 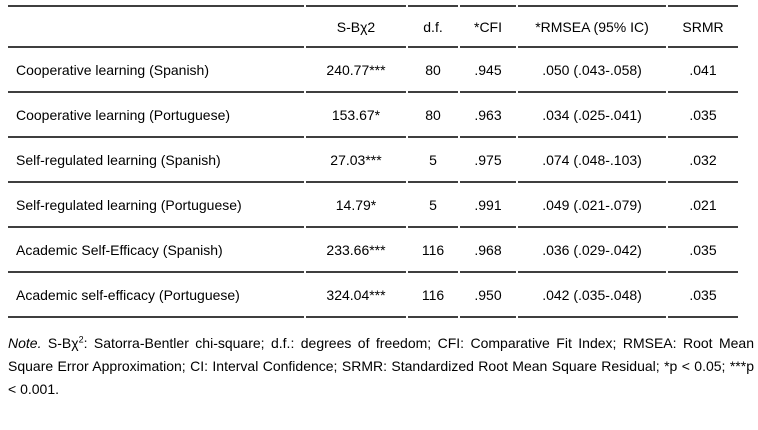 I want to click on rmsea-value: .042 (.035-.048), so click(x=592, y=295).